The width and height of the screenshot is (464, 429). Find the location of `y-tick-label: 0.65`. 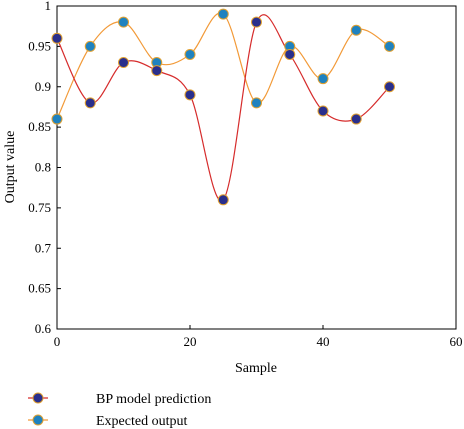

y-tick-label: 0.65 is located at coordinates (39, 288).